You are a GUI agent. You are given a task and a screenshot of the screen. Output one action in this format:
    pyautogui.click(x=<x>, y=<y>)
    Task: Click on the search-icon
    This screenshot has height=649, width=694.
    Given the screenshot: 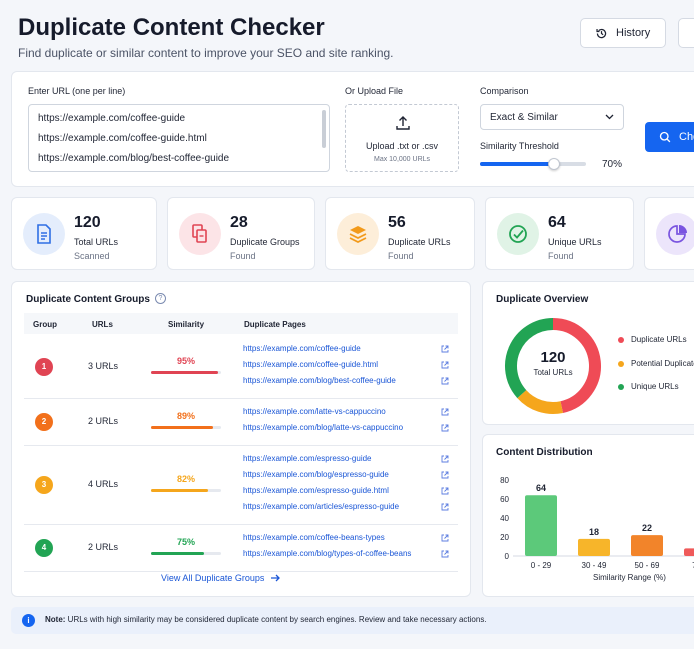 What is the action you would take?
    pyautogui.click(x=665, y=137)
    